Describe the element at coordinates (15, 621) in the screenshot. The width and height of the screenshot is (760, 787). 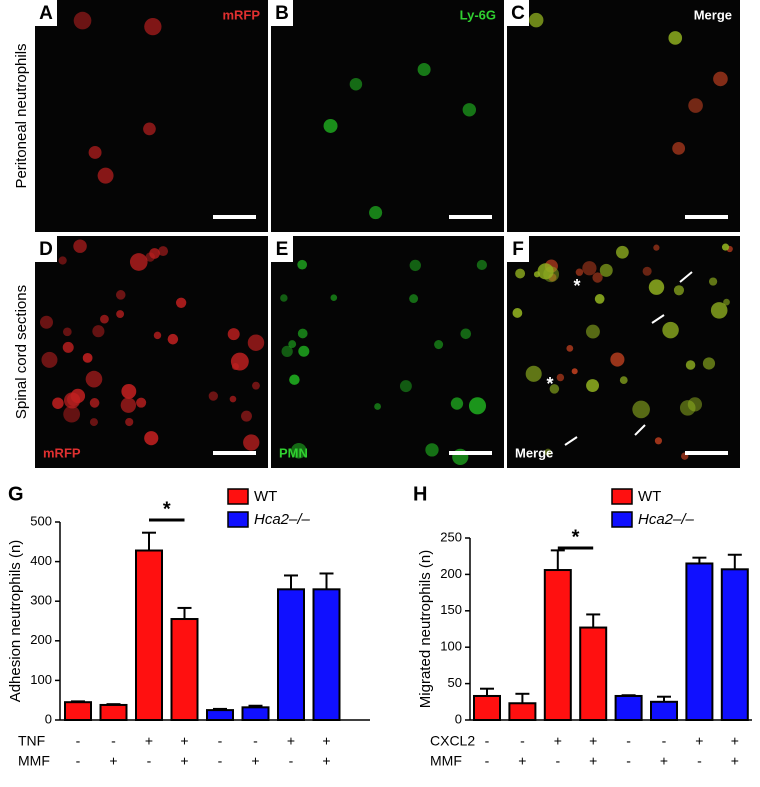
I see `y-axis-label: Adhesion neutrophils (n)` at that location.